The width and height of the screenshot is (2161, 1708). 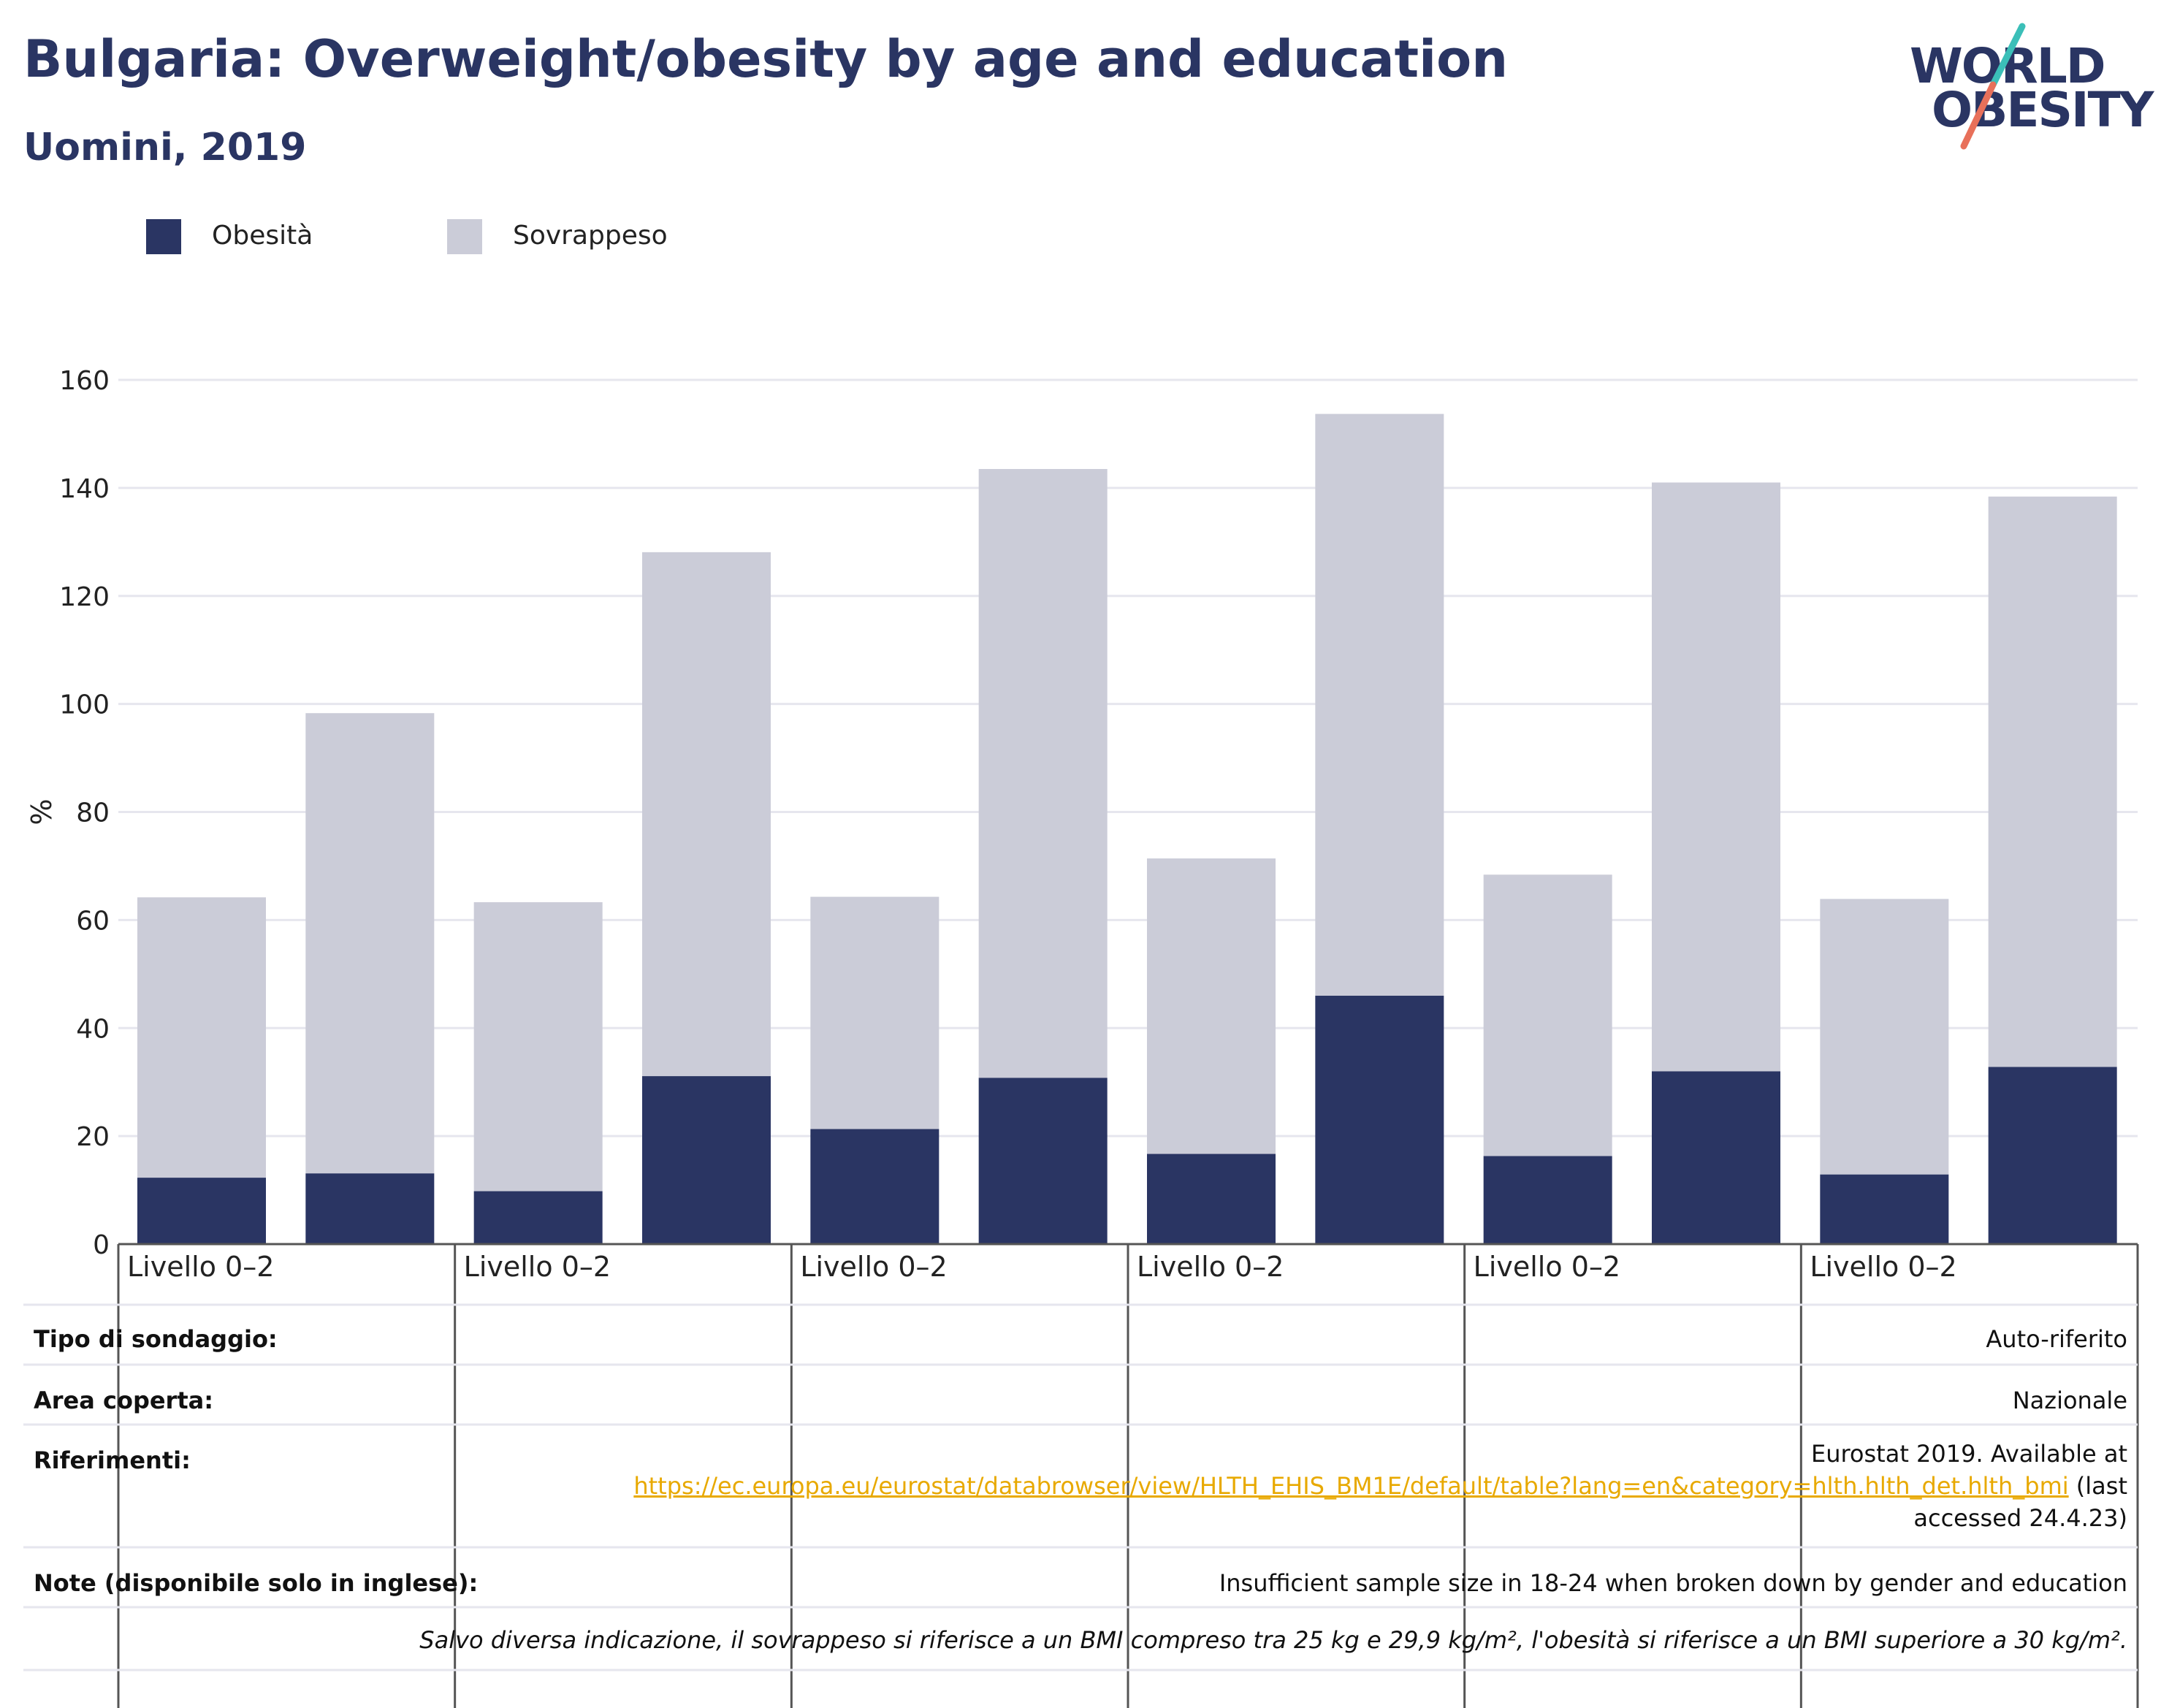 What do you see at coordinates (1993, 86) in the screenshot?
I see `logo-slash-icon` at bounding box center [1993, 86].